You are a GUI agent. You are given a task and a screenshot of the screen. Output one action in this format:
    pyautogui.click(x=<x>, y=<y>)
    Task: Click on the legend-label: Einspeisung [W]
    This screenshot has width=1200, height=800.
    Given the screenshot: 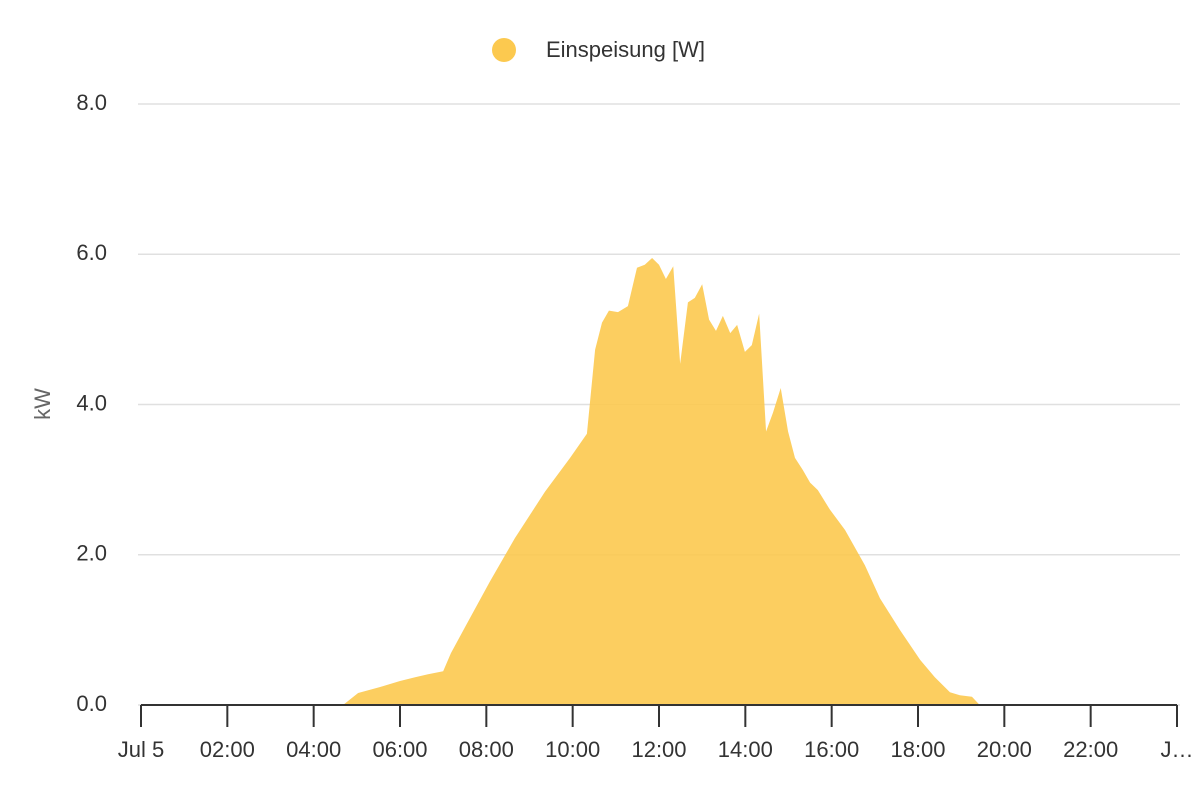 What is the action you would take?
    pyautogui.click(x=625, y=49)
    